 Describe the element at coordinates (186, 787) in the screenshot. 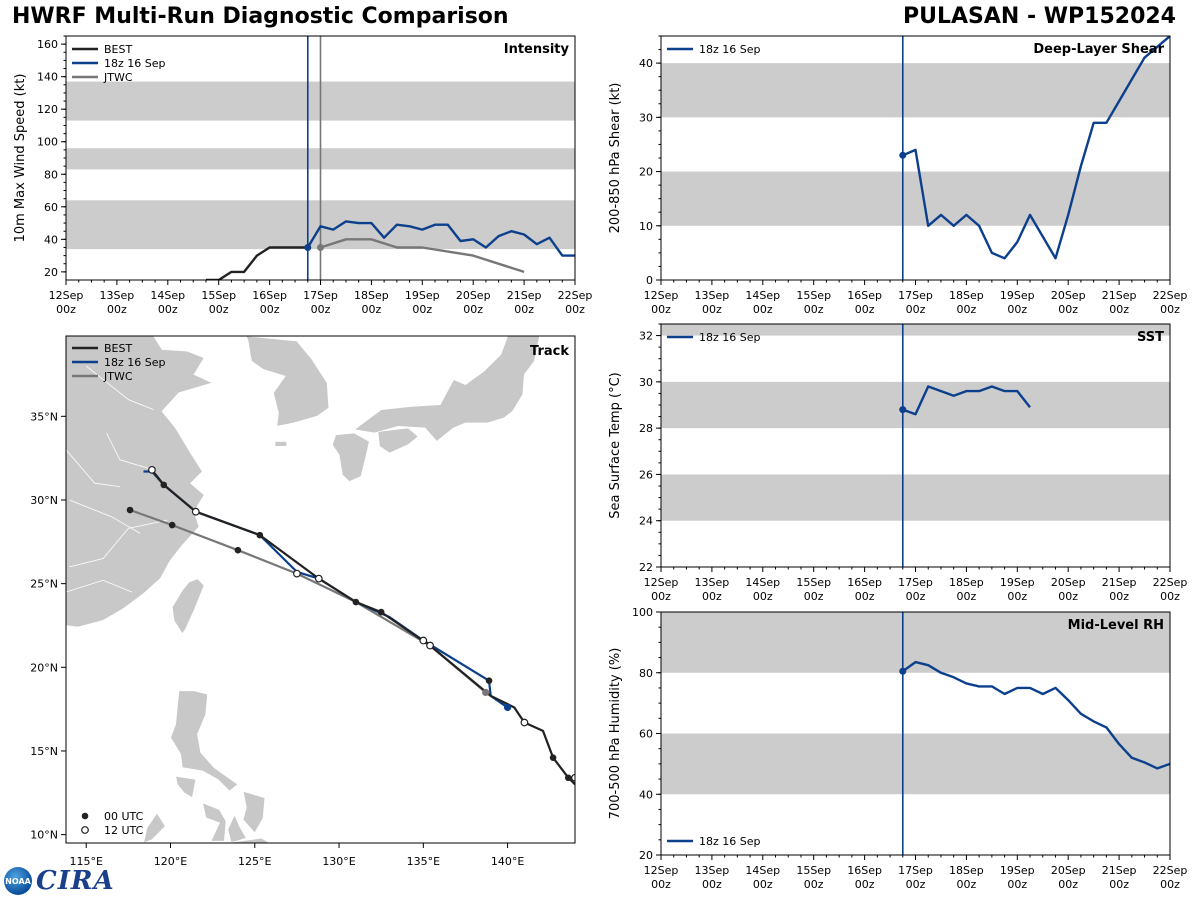

I see `land-mindoro` at that location.